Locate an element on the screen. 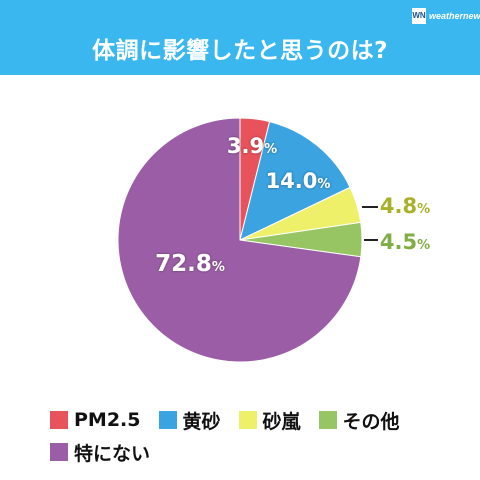 This screenshot has width=480, height=480. data-label-pm25: 3.9% is located at coordinates (252, 146).